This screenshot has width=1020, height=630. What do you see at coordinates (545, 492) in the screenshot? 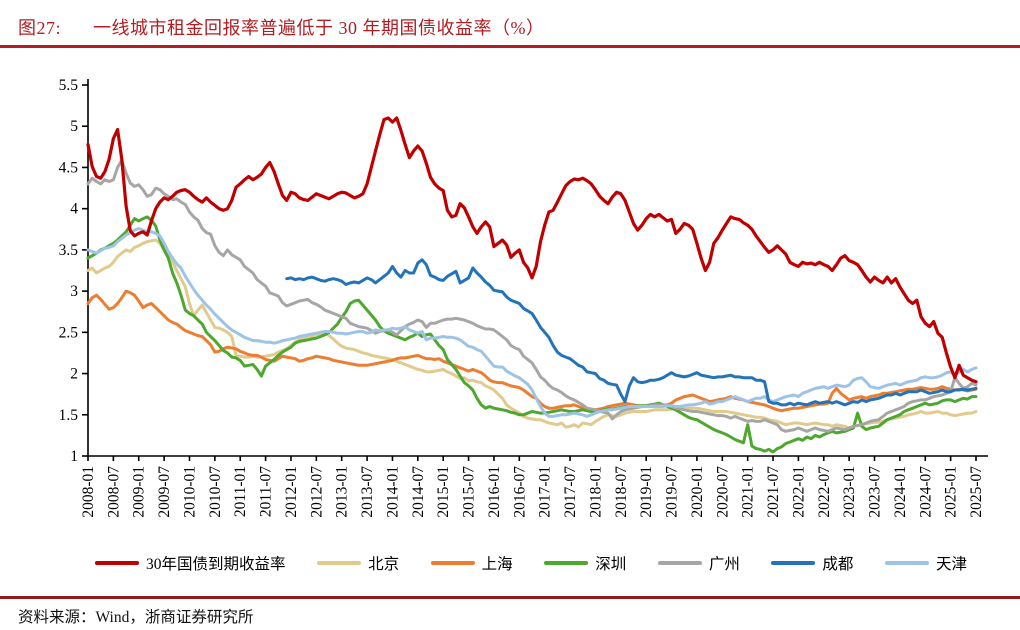
I see `x-axis-label: 2017-01` at bounding box center [545, 492].